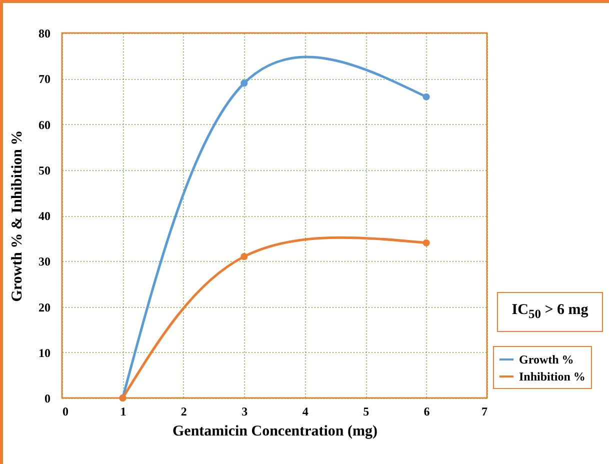 The image size is (609, 464). Describe the element at coordinates (47, 399) in the screenshot. I see `y-tick-label: 0` at that location.